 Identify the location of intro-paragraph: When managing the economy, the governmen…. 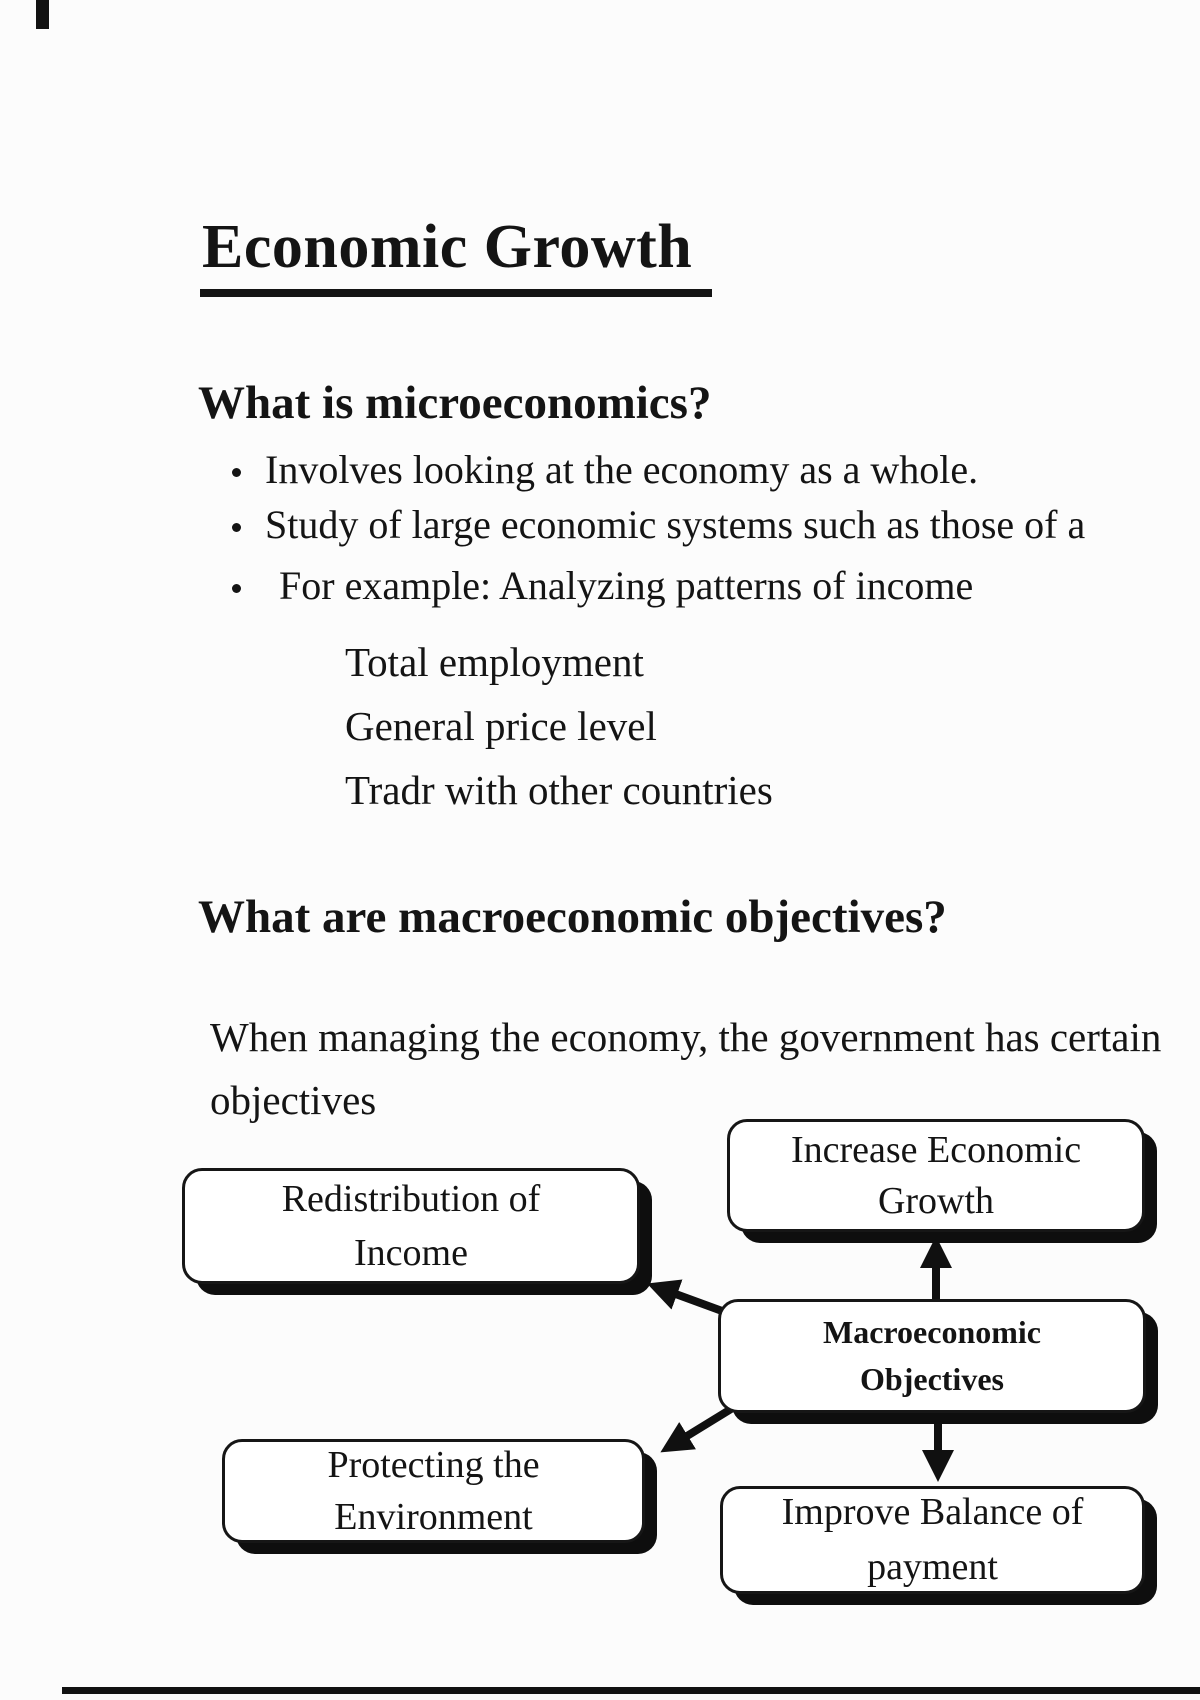
(685, 1069).